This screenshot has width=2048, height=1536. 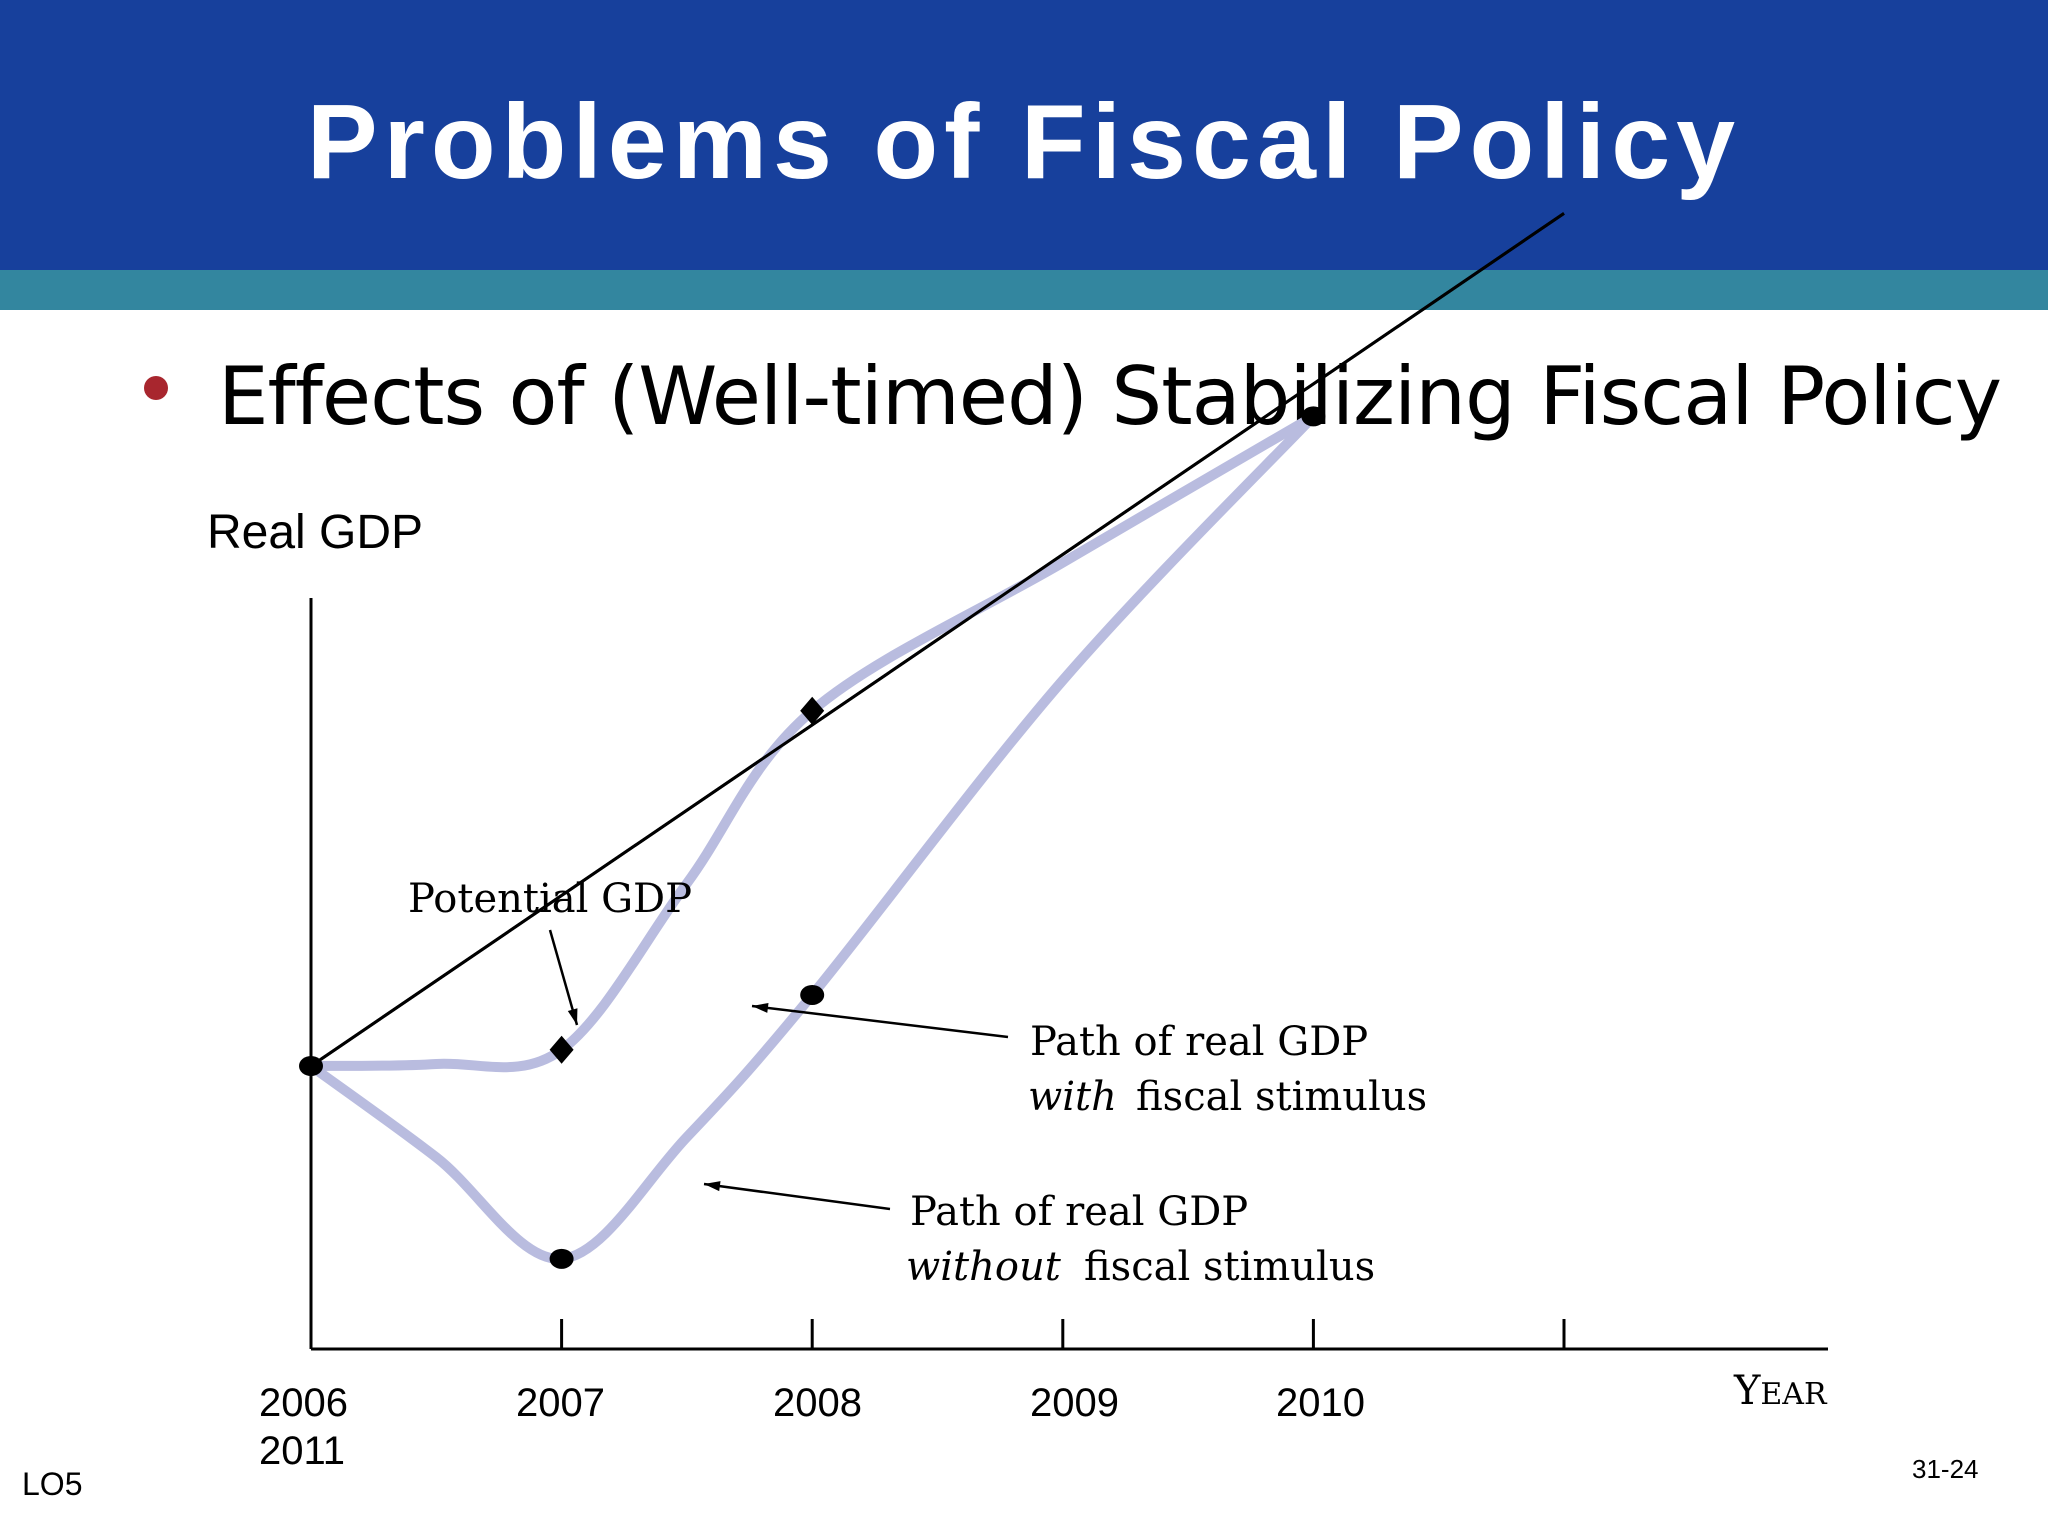 I want to click on slide-number: 31-24, so click(x=1945, y=1469).